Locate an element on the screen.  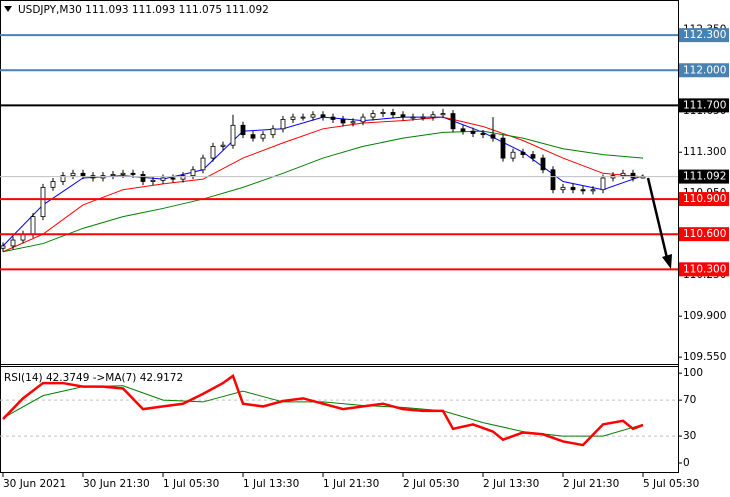
y-tick-label: 0 is located at coordinates (686, 463).